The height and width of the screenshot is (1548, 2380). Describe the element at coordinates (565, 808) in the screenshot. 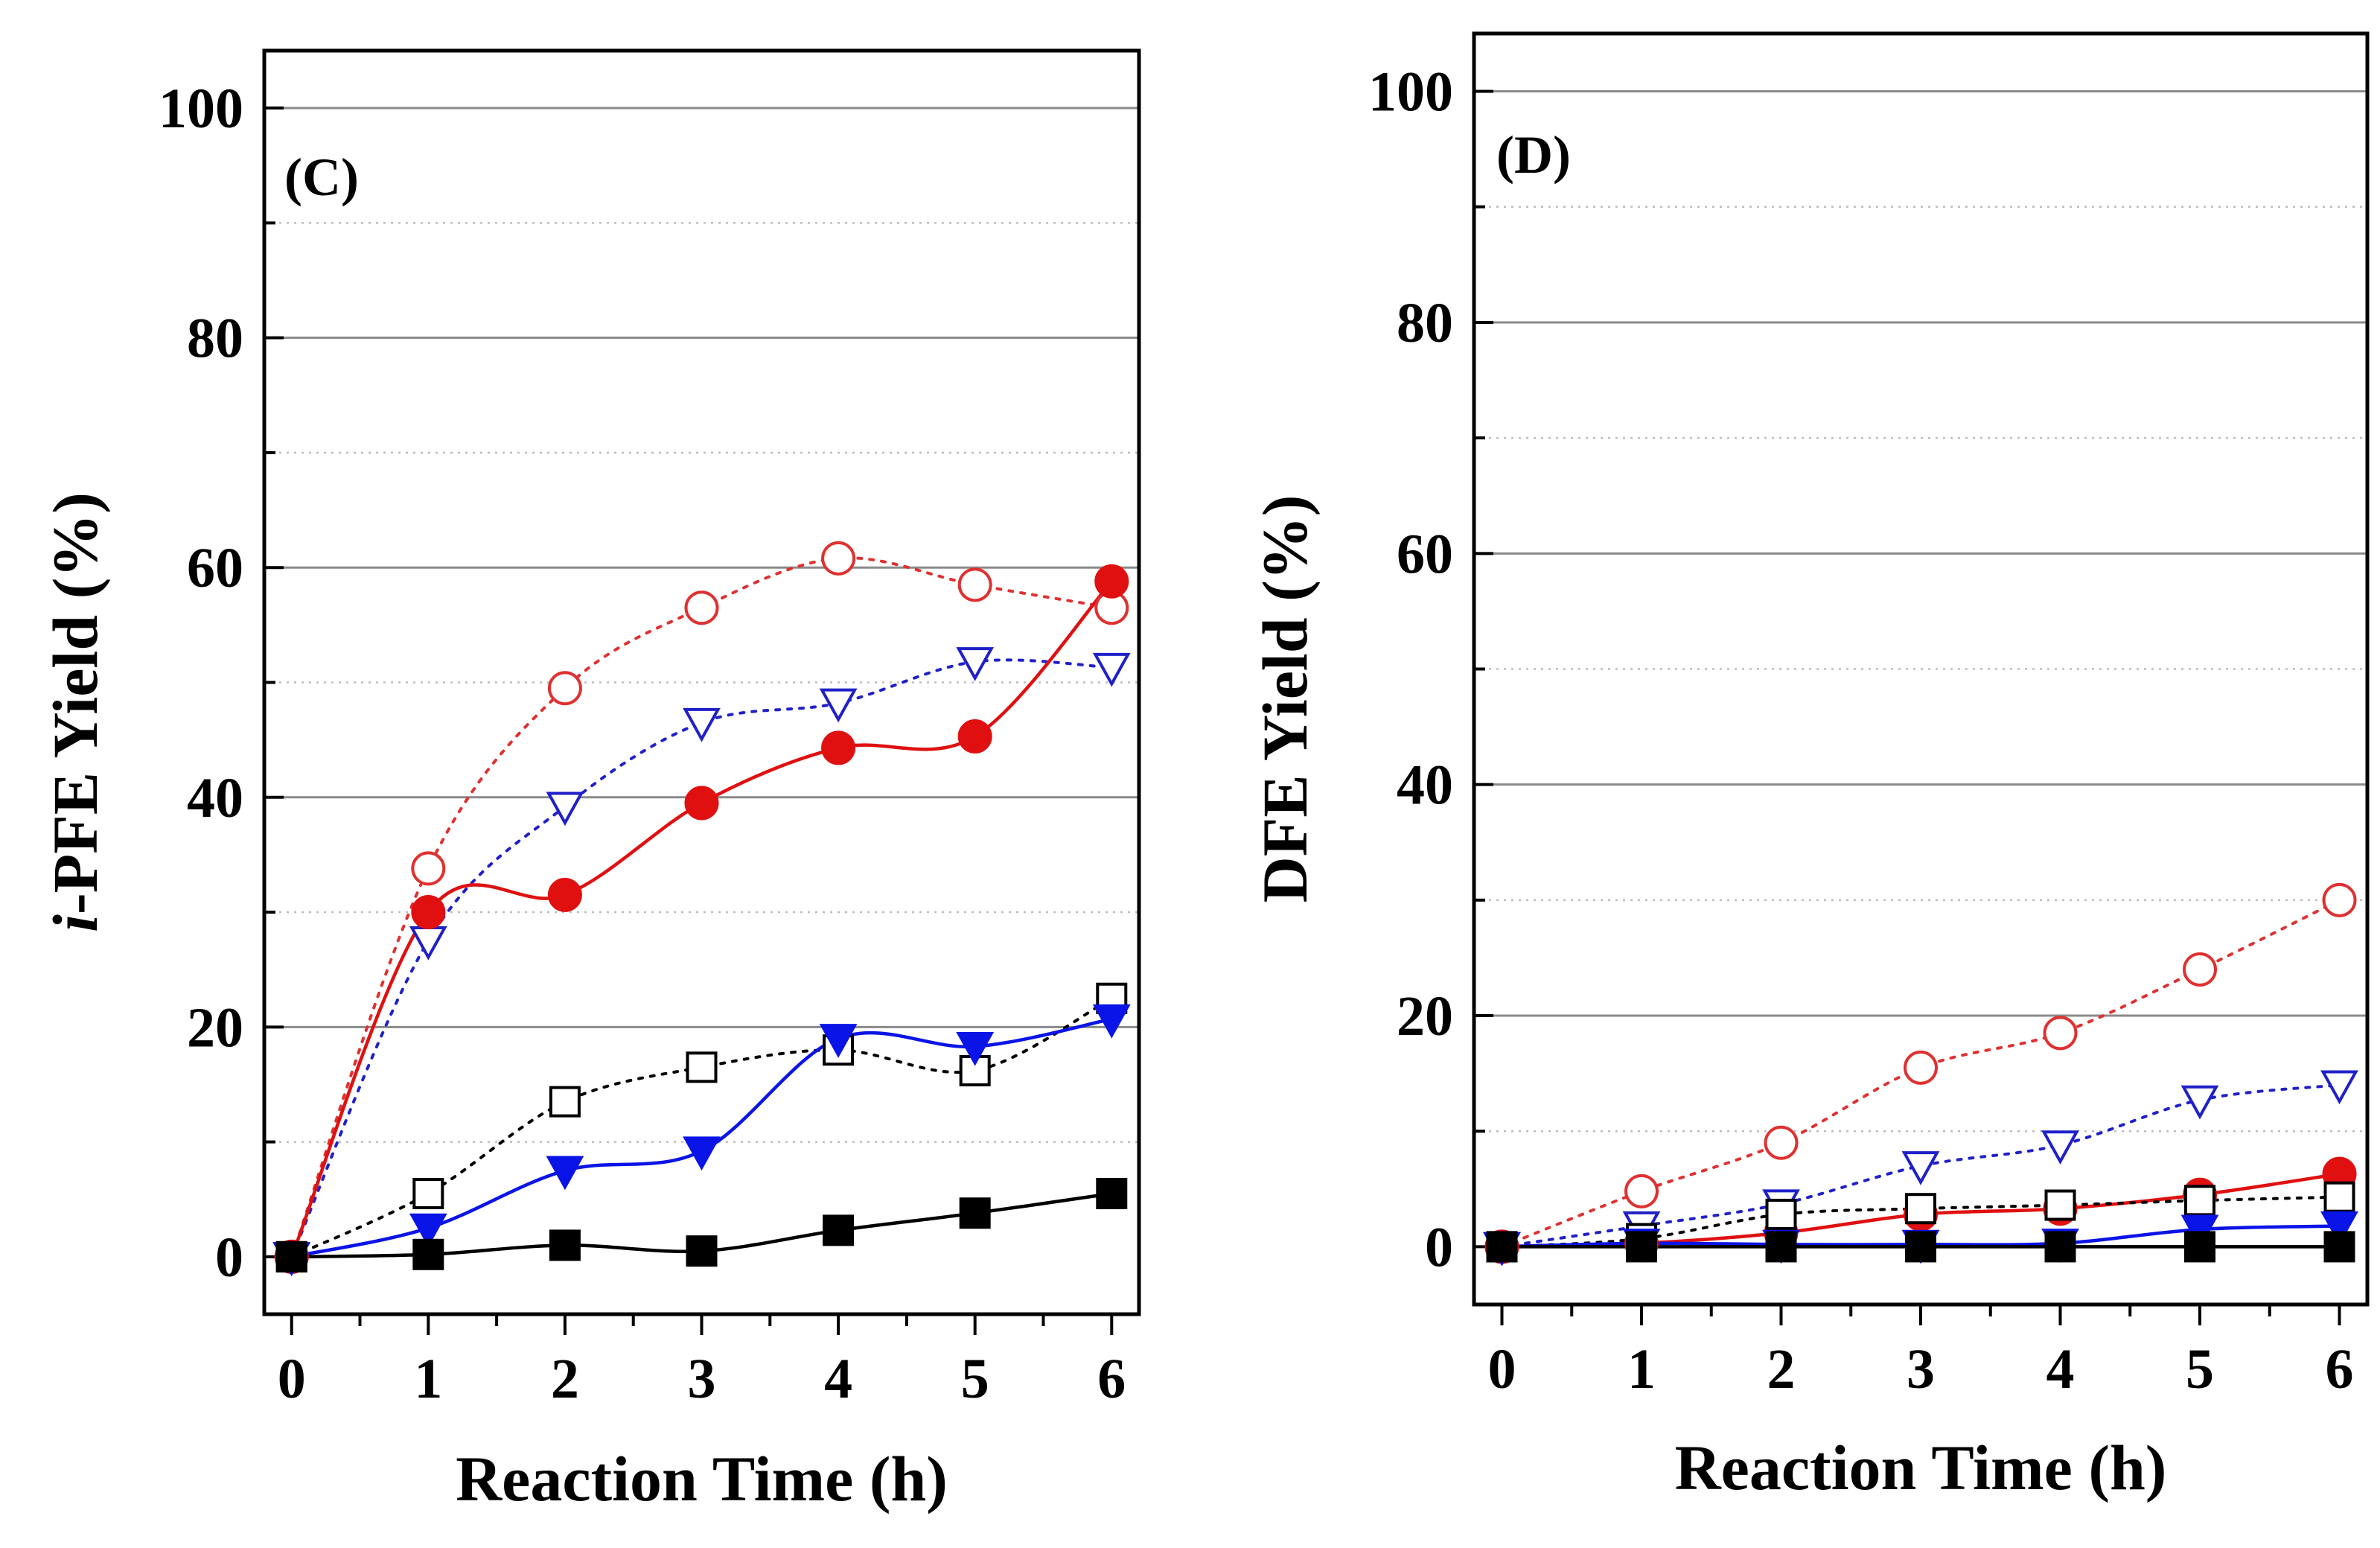

I see `marker-open-triangle-blue-x2` at that location.